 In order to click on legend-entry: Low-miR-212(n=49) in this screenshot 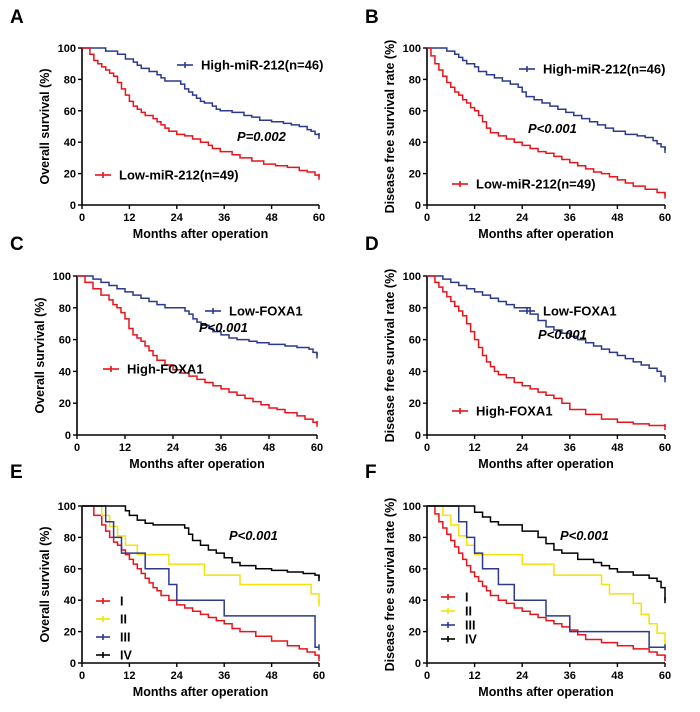, I will do `click(167, 175)`.